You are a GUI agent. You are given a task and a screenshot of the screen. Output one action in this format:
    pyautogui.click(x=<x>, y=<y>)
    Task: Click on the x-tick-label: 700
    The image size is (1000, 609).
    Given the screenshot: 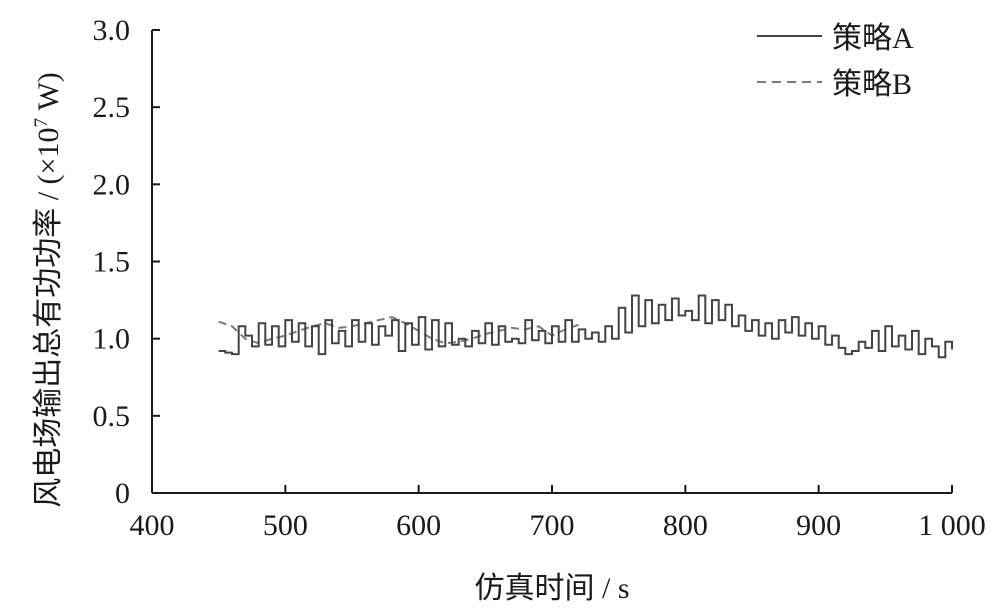 What is the action you would take?
    pyautogui.click(x=552, y=525)
    